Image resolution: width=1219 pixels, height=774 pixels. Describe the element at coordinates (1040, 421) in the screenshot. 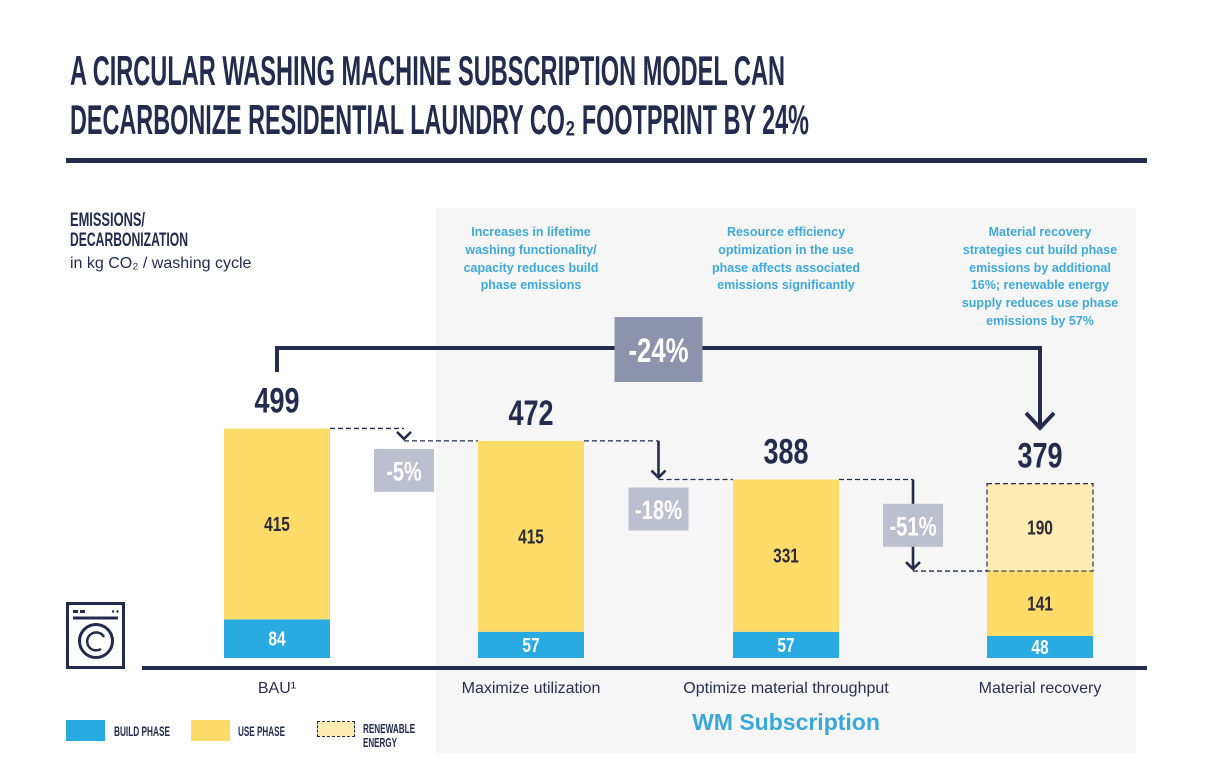

I see `overall-arrow-head-icon` at that location.